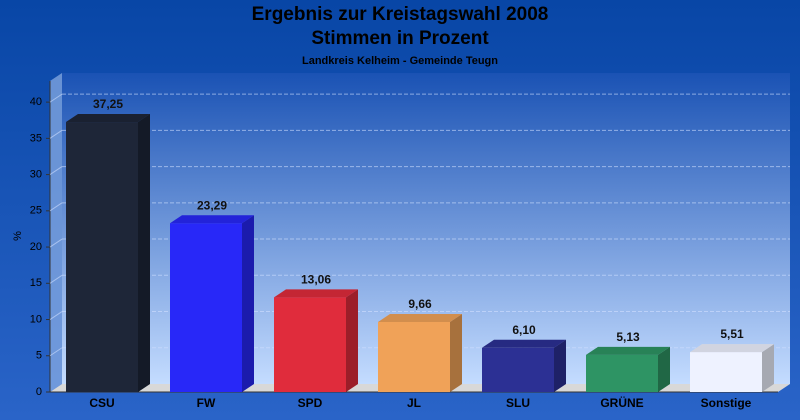 Image resolution: width=800 pixels, height=420 pixels. Describe the element at coordinates (518, 403) in the screenshot. I see `x-tick-label: SLU` at that location.